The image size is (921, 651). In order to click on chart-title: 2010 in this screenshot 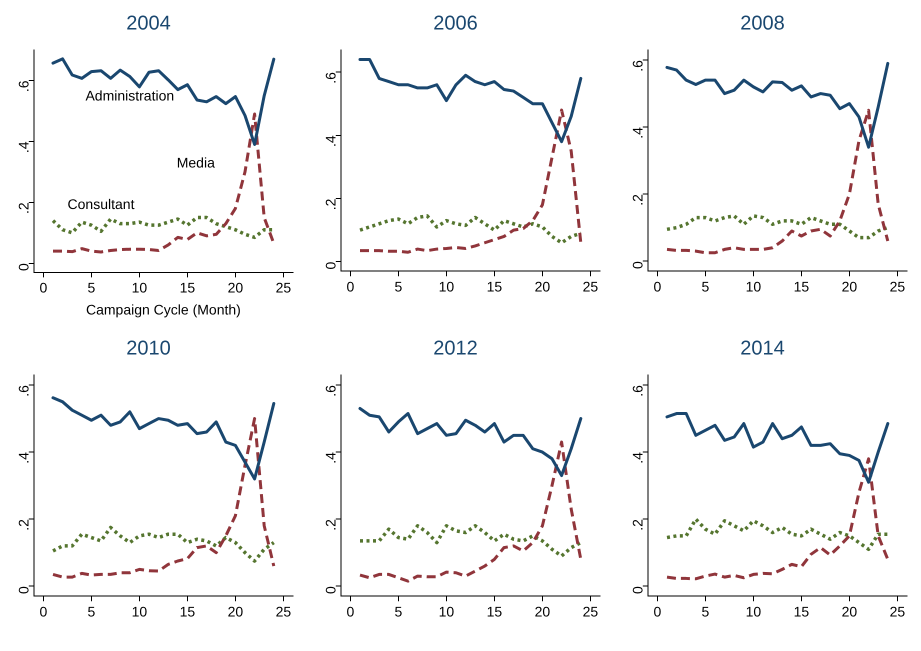, I will do `click(148, 349)`.